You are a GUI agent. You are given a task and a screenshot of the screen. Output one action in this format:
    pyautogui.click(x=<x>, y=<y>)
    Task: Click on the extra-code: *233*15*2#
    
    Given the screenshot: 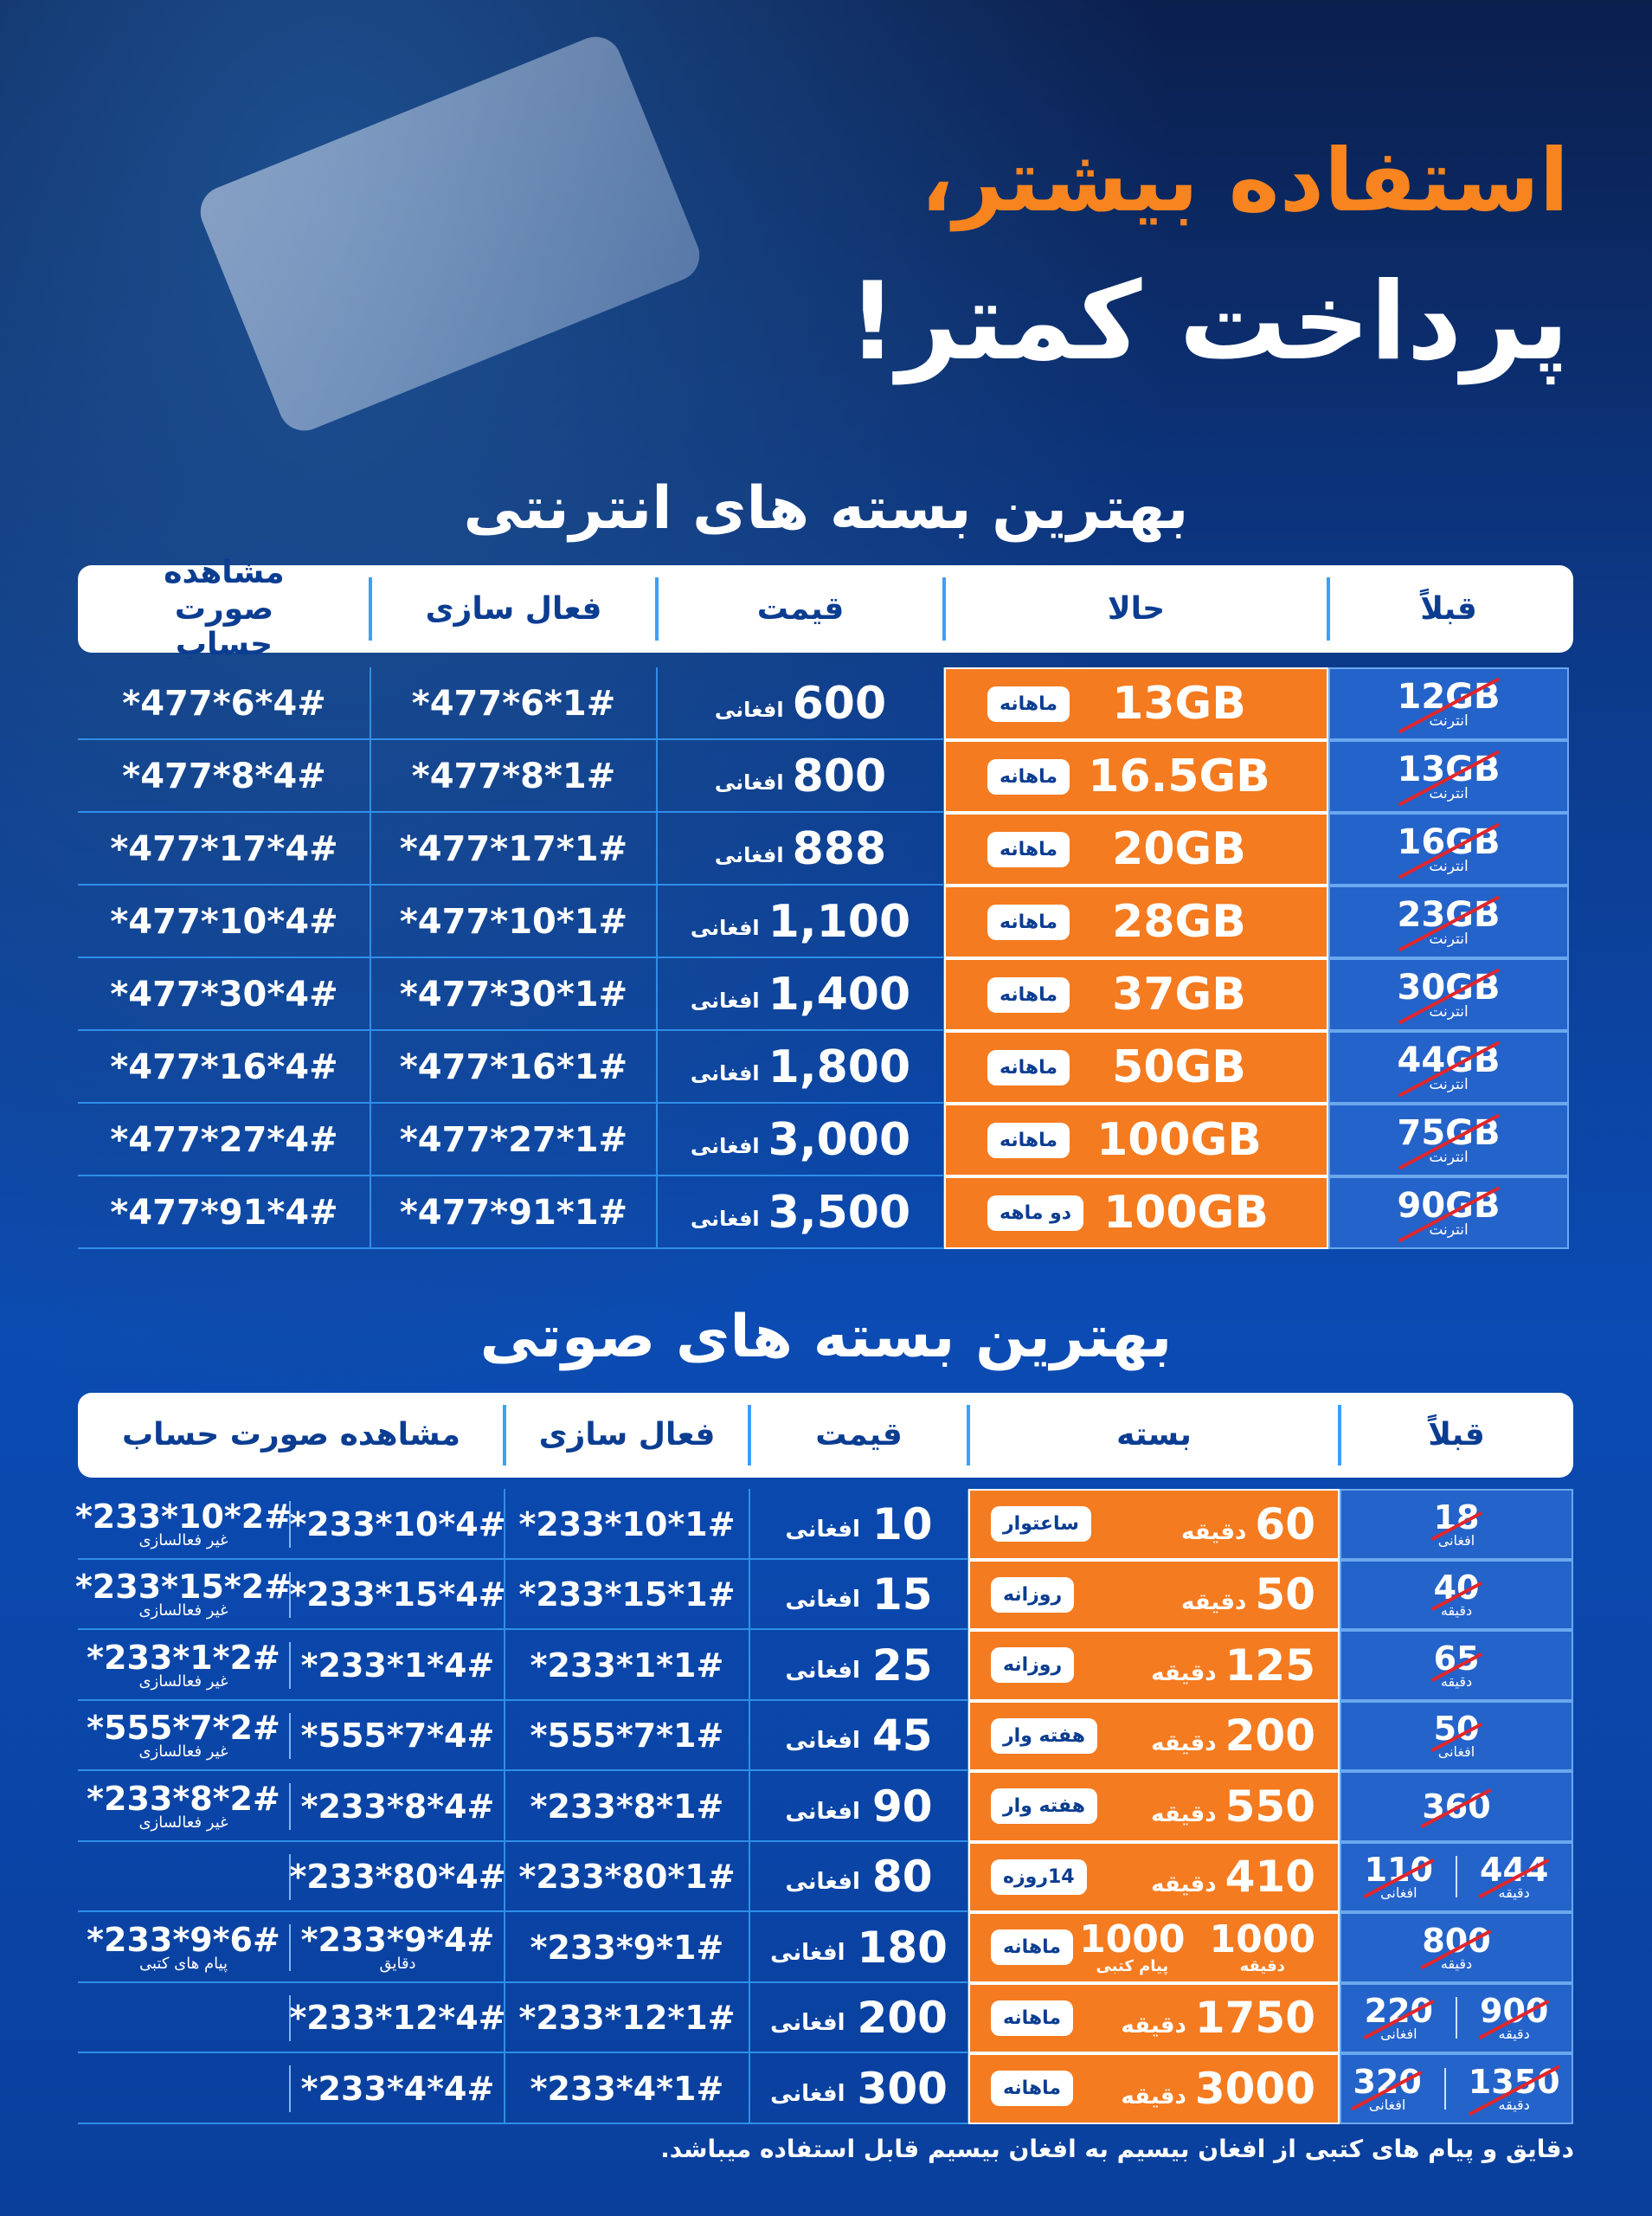 What is the action you would take?
    pyautogui.click(x=183, y=1587)
    